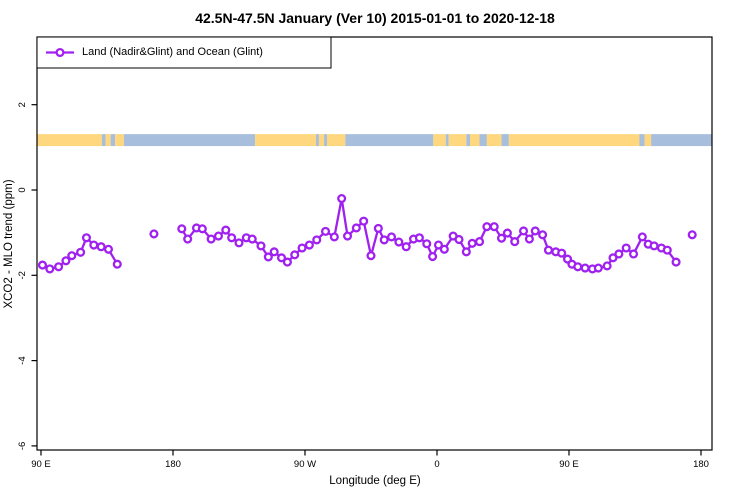 Image resolution: width=750 pixels, height=500 pixels. Describe the element at coordinates (22, 360) in the screenshot. I see `y-axis-tick-label: -4` at that location.